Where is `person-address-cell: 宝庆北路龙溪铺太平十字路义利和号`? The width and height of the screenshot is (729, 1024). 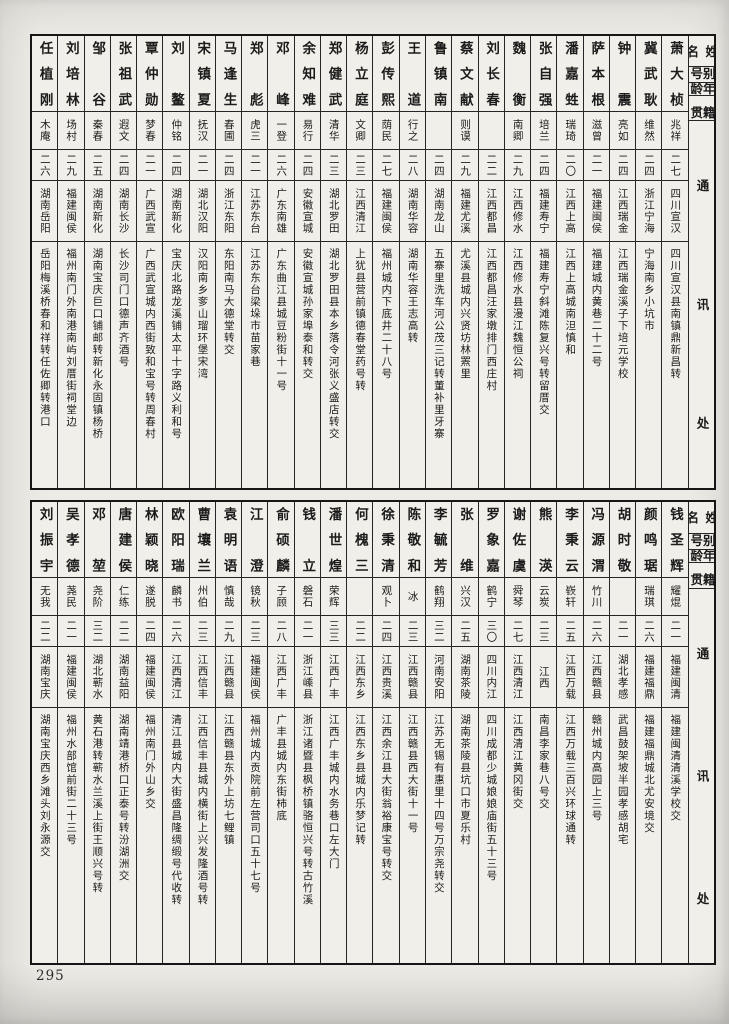
person-address-cell: 宝庆北路龙溪铺太平十字路义利和号 is located at coordinates (175, 365).